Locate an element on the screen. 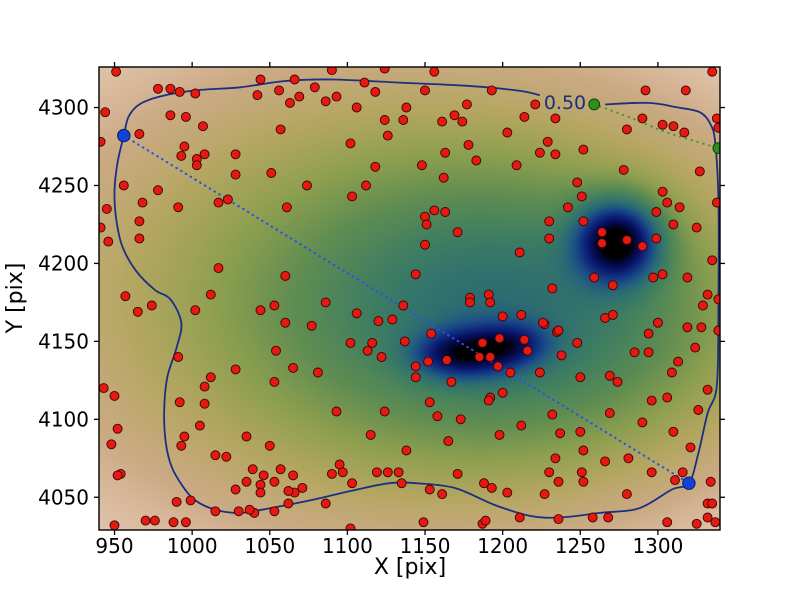 This screenshot has height=600, width=800. svg-text: 4050 is located at coordinates (63, 497).